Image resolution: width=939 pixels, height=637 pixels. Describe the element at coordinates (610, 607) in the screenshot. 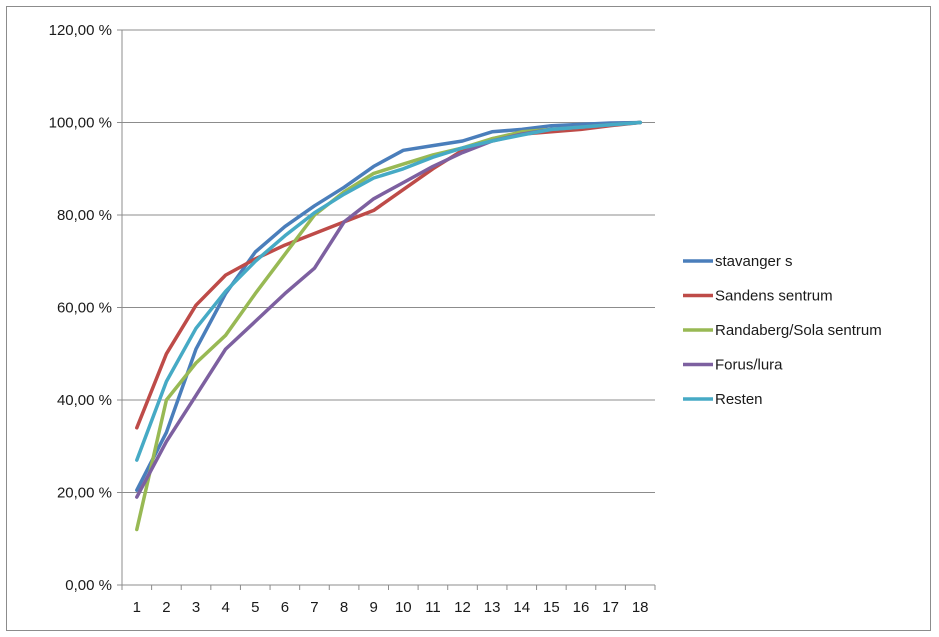

I see `x-tick-label: 17` at that location.